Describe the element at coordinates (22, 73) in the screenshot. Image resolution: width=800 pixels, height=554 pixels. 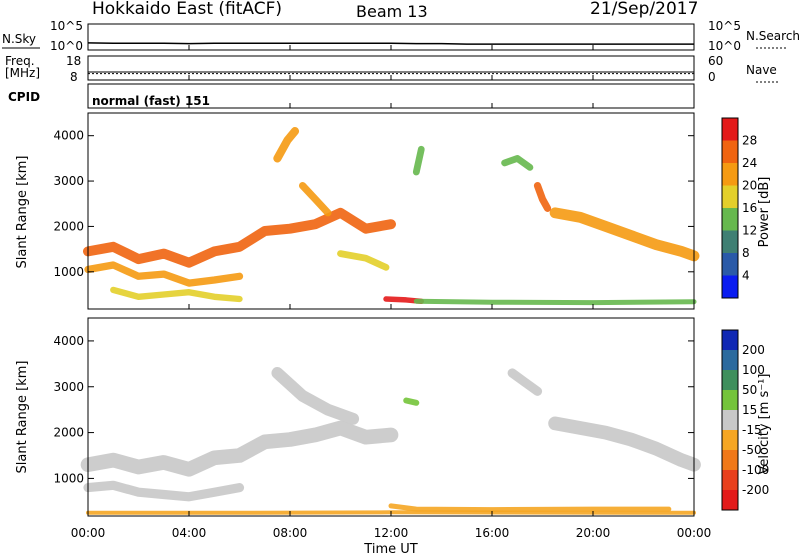
I see `freq-left-unit: [MHz]` at that location.